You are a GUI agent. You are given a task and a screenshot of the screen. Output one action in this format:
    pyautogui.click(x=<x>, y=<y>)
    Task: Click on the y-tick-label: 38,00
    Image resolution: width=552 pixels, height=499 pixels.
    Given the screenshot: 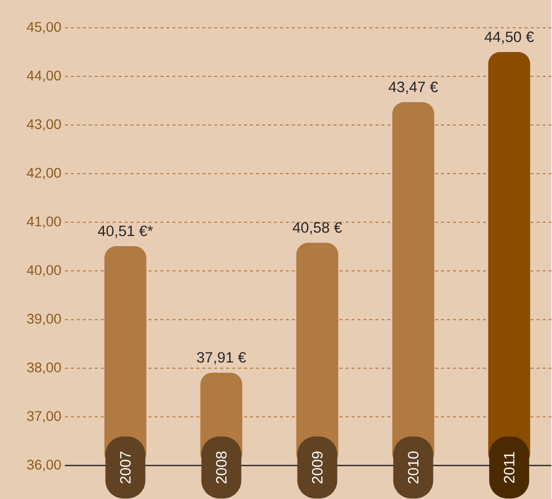 What is the action you would take?
    pyautogui.click(x=44, y=368)
    